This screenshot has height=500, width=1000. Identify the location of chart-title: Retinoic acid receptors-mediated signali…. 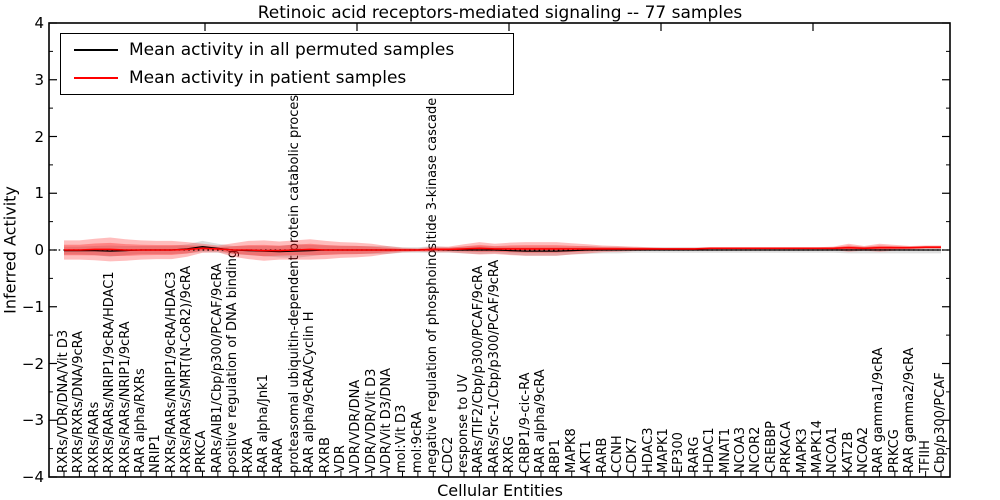
(500, 13).